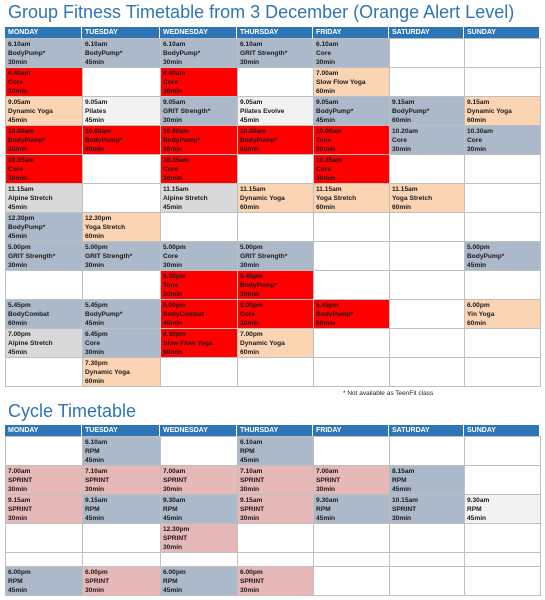 Image resolution: width=545 pixels, height=600 pixels. What do you see at coordinates (251, 334) in the screenshot?
I see `time: 7.00pm` at bounding box center [251, 334].